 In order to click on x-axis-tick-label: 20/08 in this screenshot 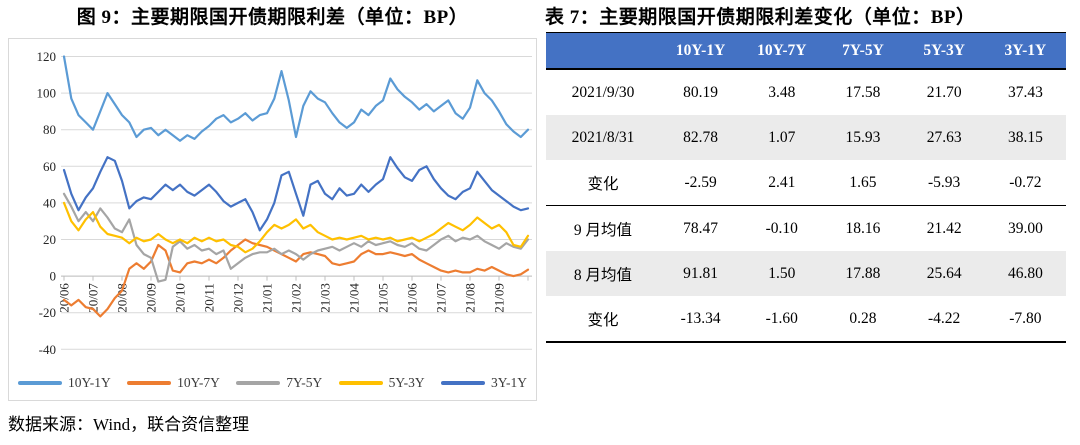, I will do `click(122, 298)`.